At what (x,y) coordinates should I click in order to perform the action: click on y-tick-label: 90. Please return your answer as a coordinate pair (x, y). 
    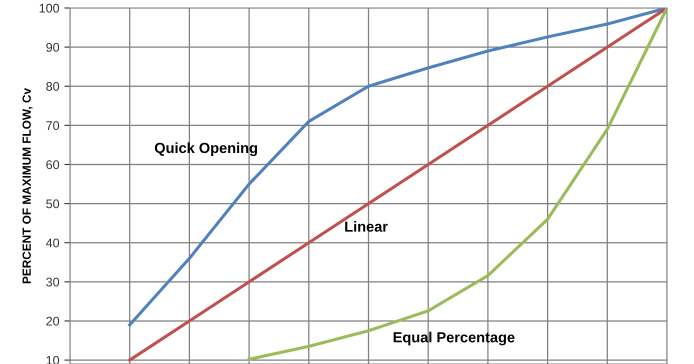
    Looking at the image, I should click on (53, 47).